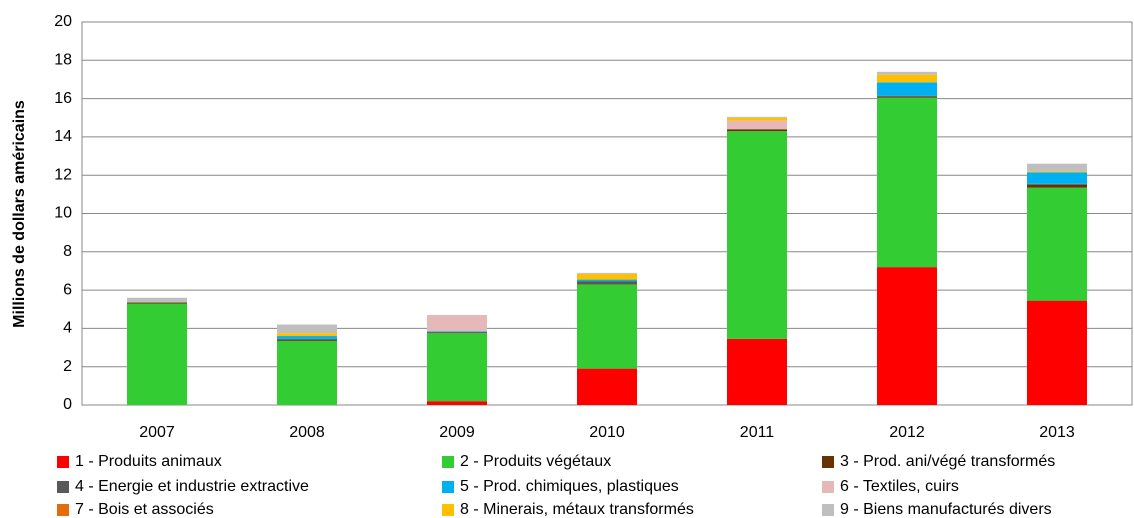 Image resolution: width=1134 pixels, height=518 pixels. What do you see at coordinates (63, 60) in the screenshot?
I see `y-tick-label: 18` at bounding box center [63, 60].